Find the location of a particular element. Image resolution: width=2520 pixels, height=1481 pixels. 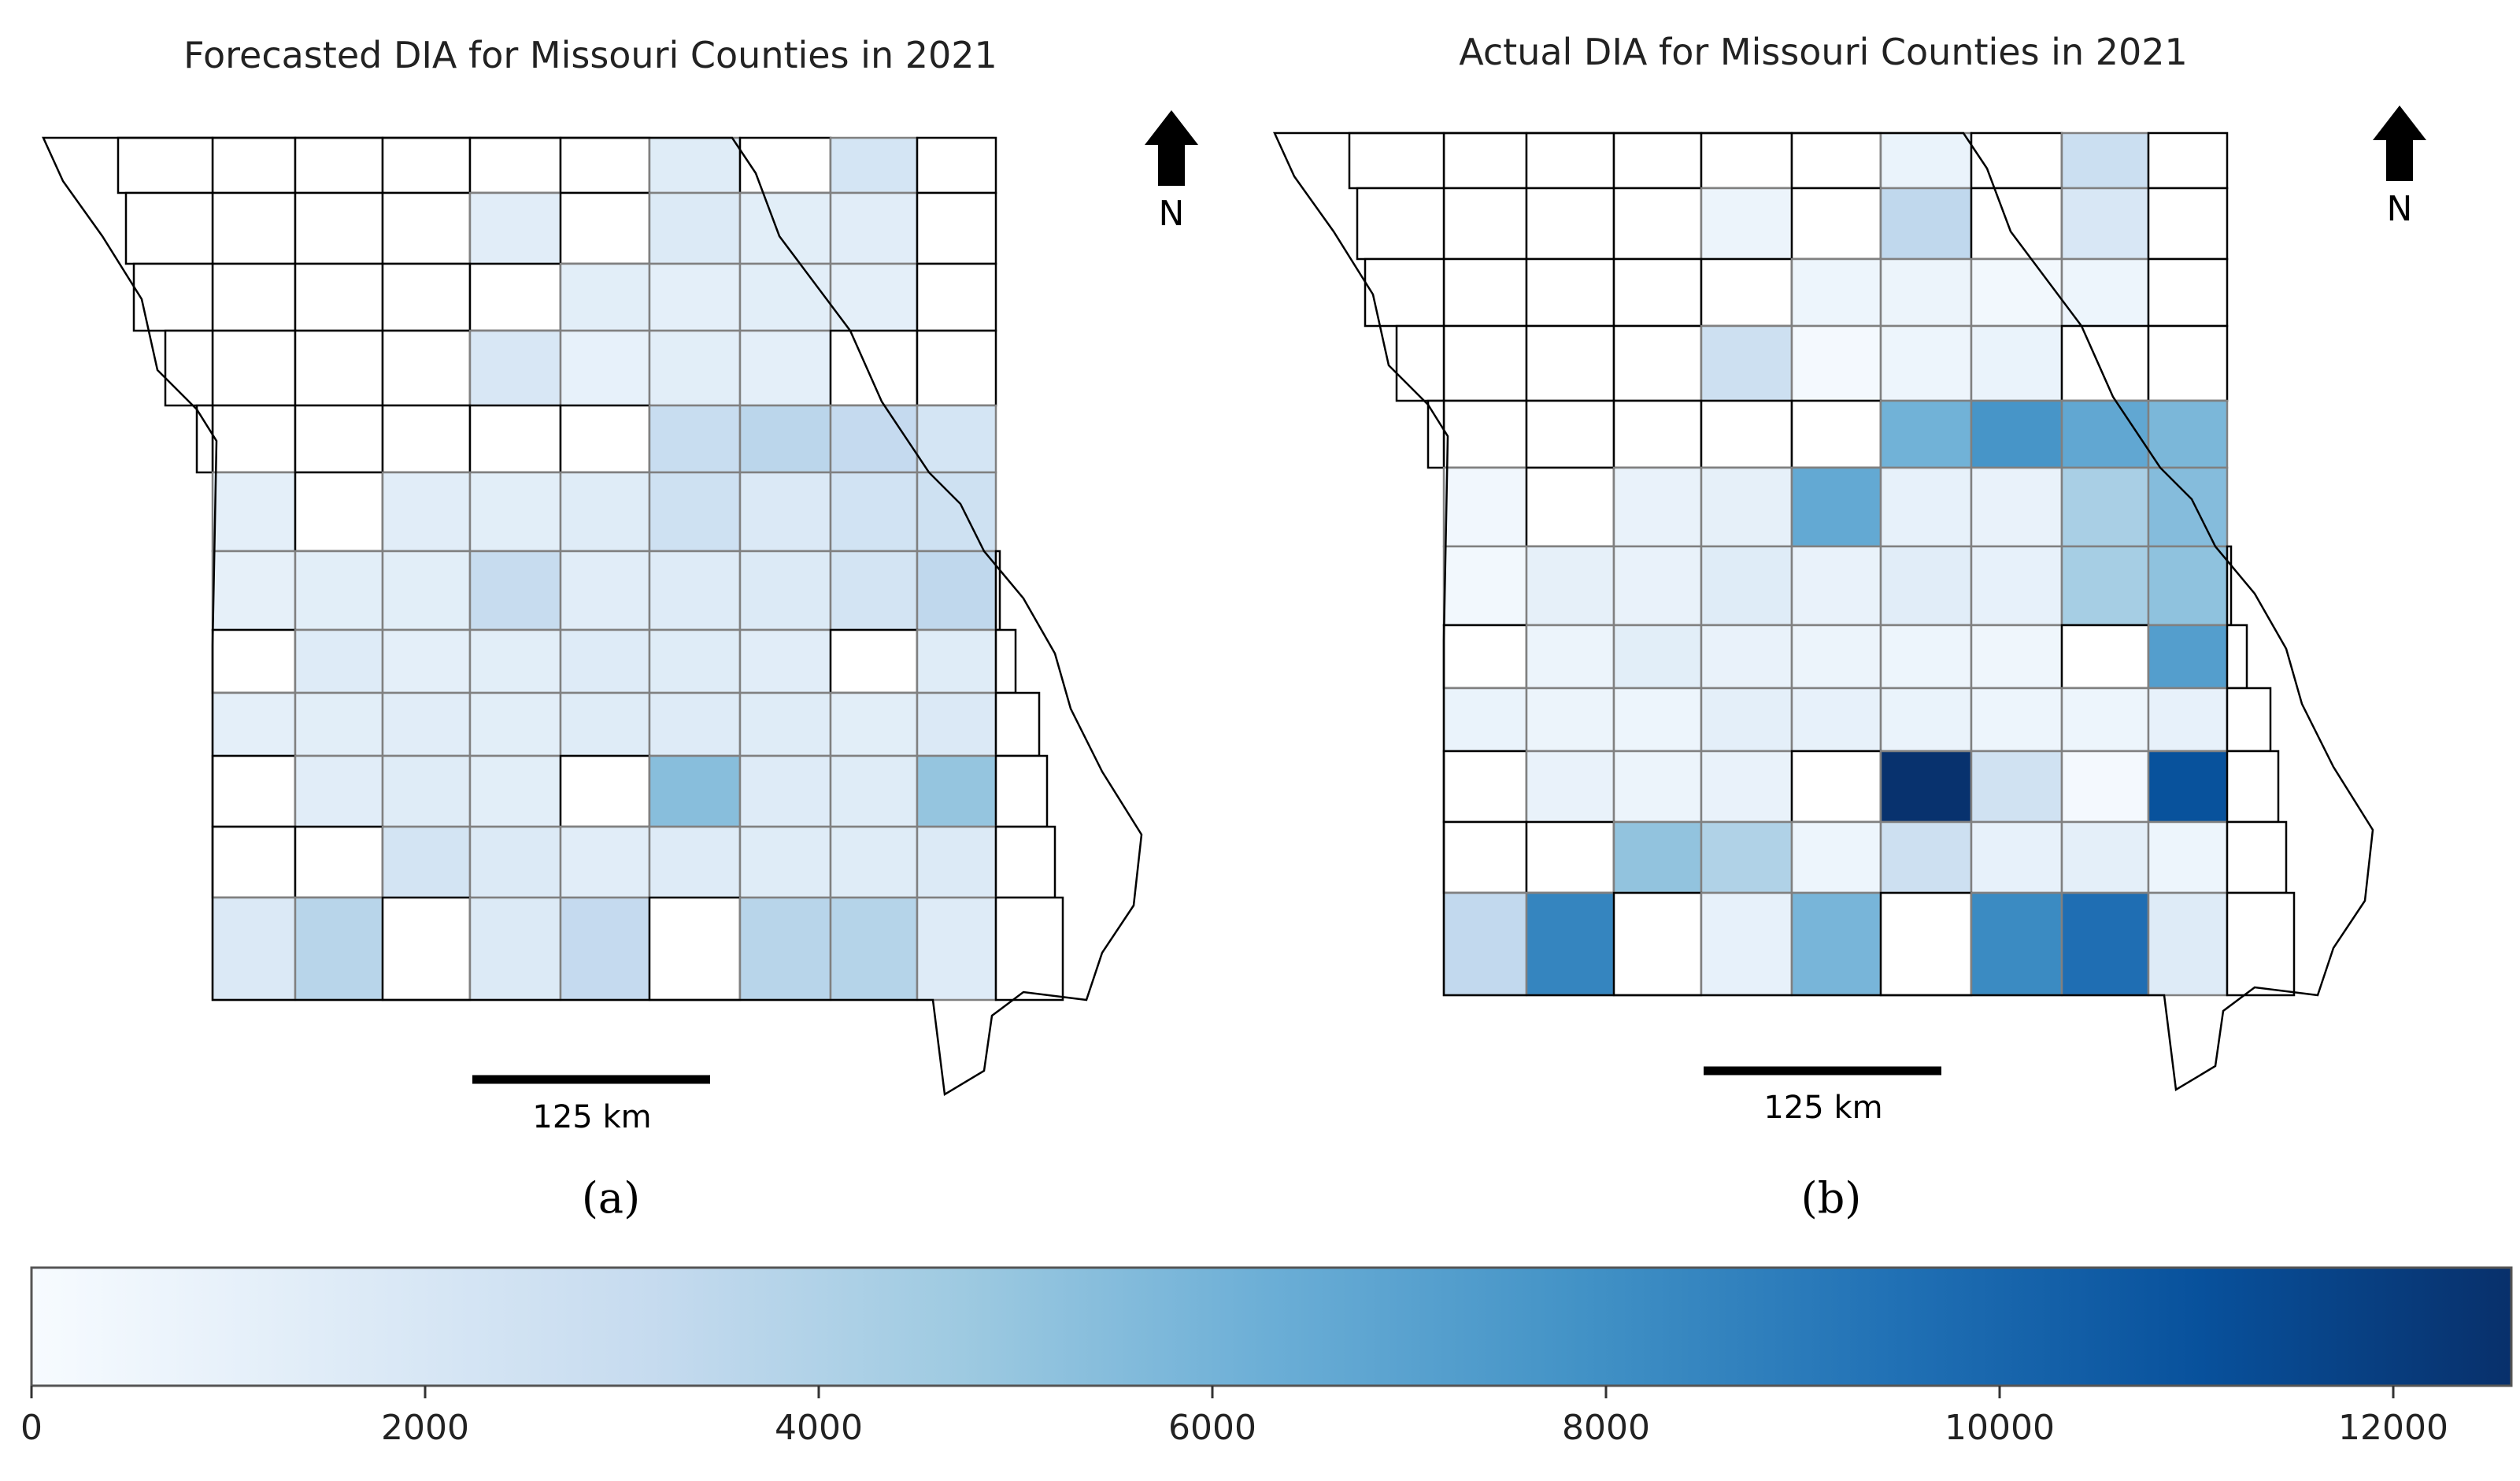

colorbar: 0 2000 4000 6000 8000 10000 12000 is located at coordinates (1266, 1357).